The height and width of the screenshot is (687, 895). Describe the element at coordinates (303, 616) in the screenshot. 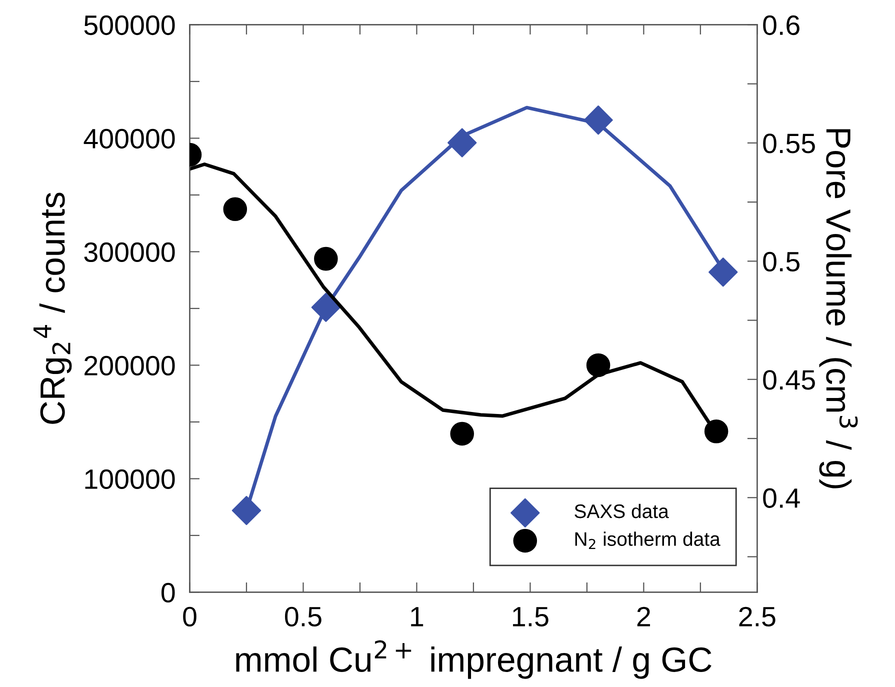

I see `x-tick-label: 0.5` at that location.